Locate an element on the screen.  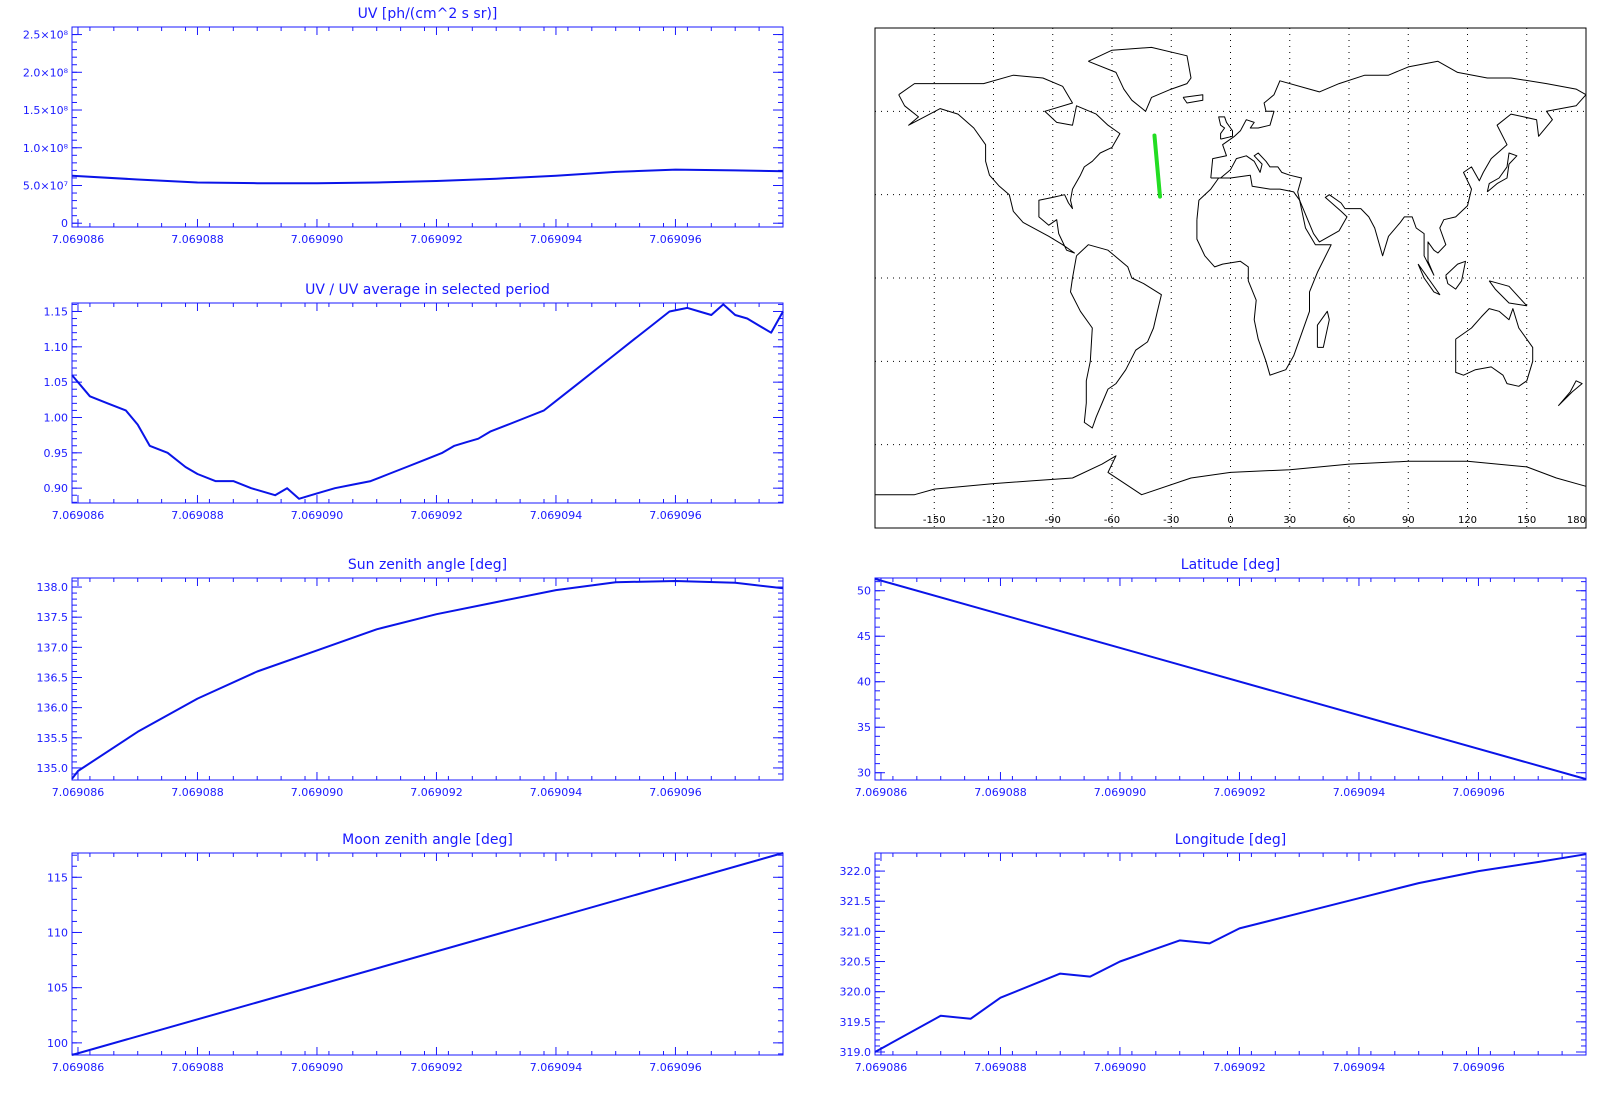
y-tick-label: 1.5×10⁸ is located at coordinates (46, 110).